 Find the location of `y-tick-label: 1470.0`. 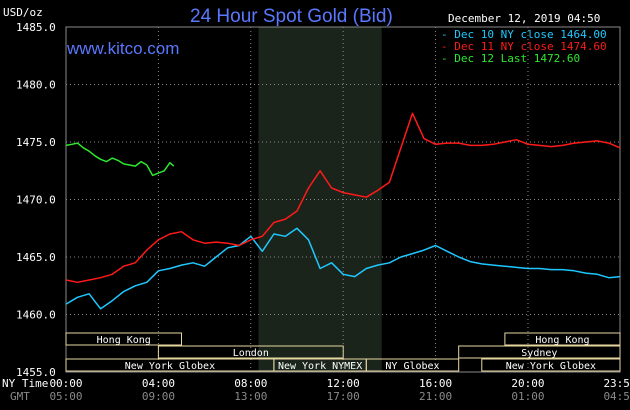

y-tick-label: 1470.0 is located at coordinates (36, 200).